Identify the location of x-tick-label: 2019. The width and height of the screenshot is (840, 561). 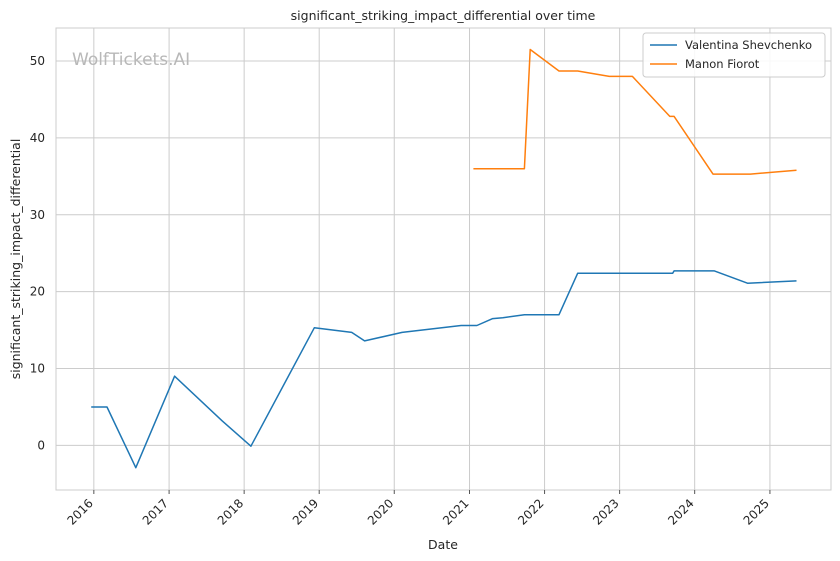
(305, 511).